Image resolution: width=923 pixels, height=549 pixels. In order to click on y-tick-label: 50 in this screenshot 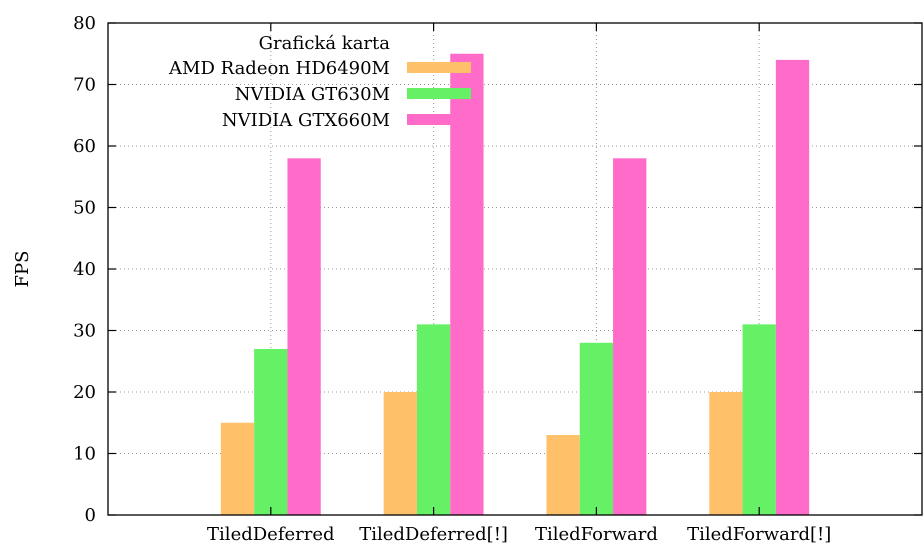, I will do `click(84, 208)`.